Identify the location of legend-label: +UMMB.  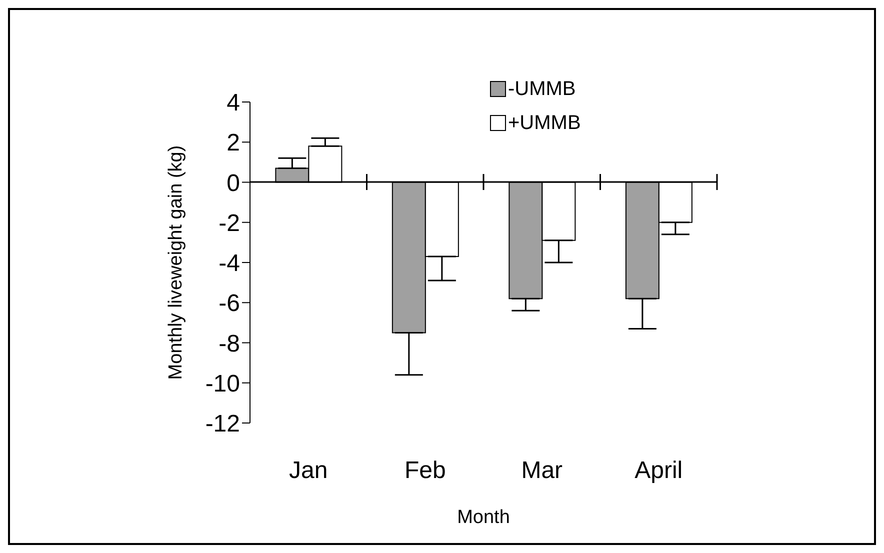
(544, 123).